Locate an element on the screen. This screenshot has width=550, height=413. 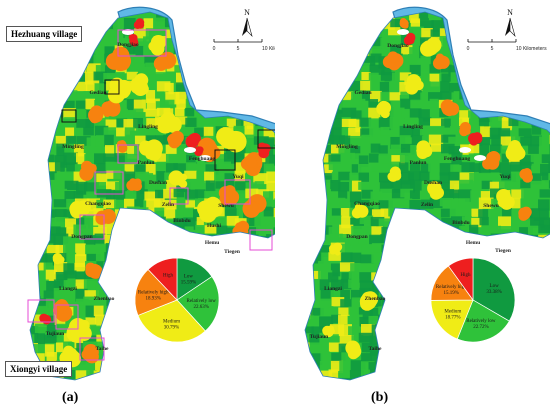
scale-label: 10 Kilometers is located at coordinates (531, 49).